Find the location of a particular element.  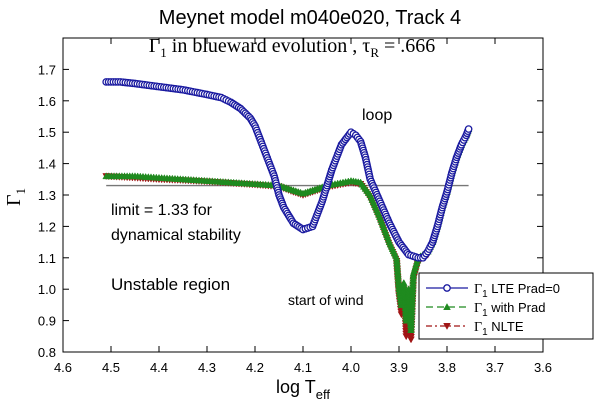

subtitle-text: in blueward evolution , is located at coordinates (265, 46).